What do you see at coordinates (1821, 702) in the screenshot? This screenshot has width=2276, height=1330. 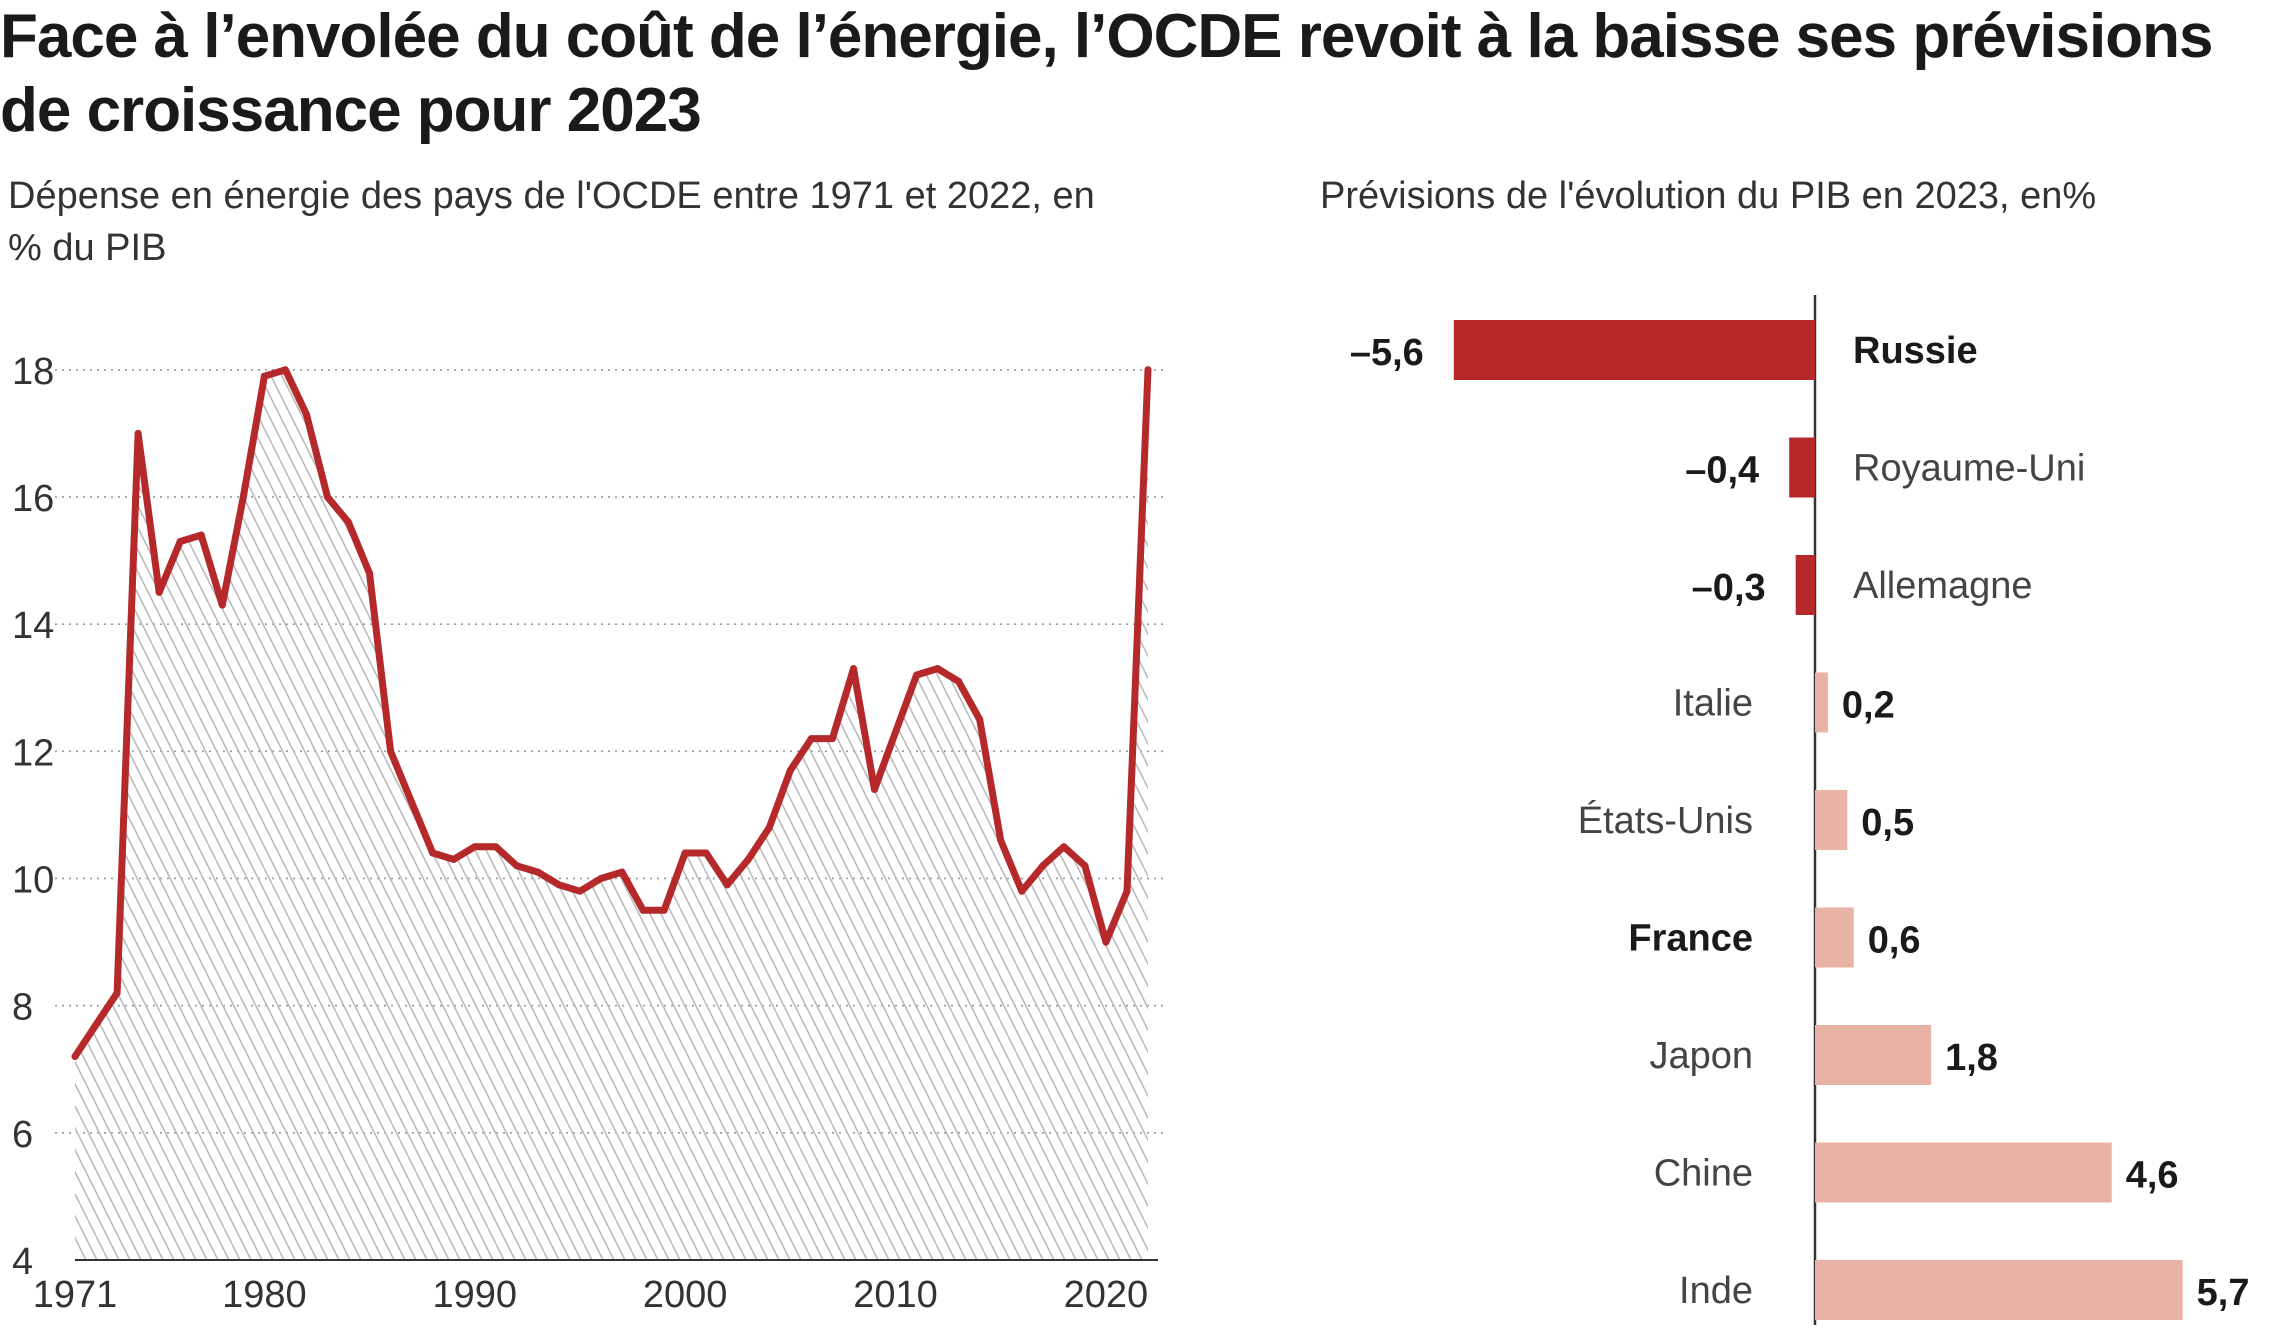 I see `bar-italie` at bounding box center [1821, 702].